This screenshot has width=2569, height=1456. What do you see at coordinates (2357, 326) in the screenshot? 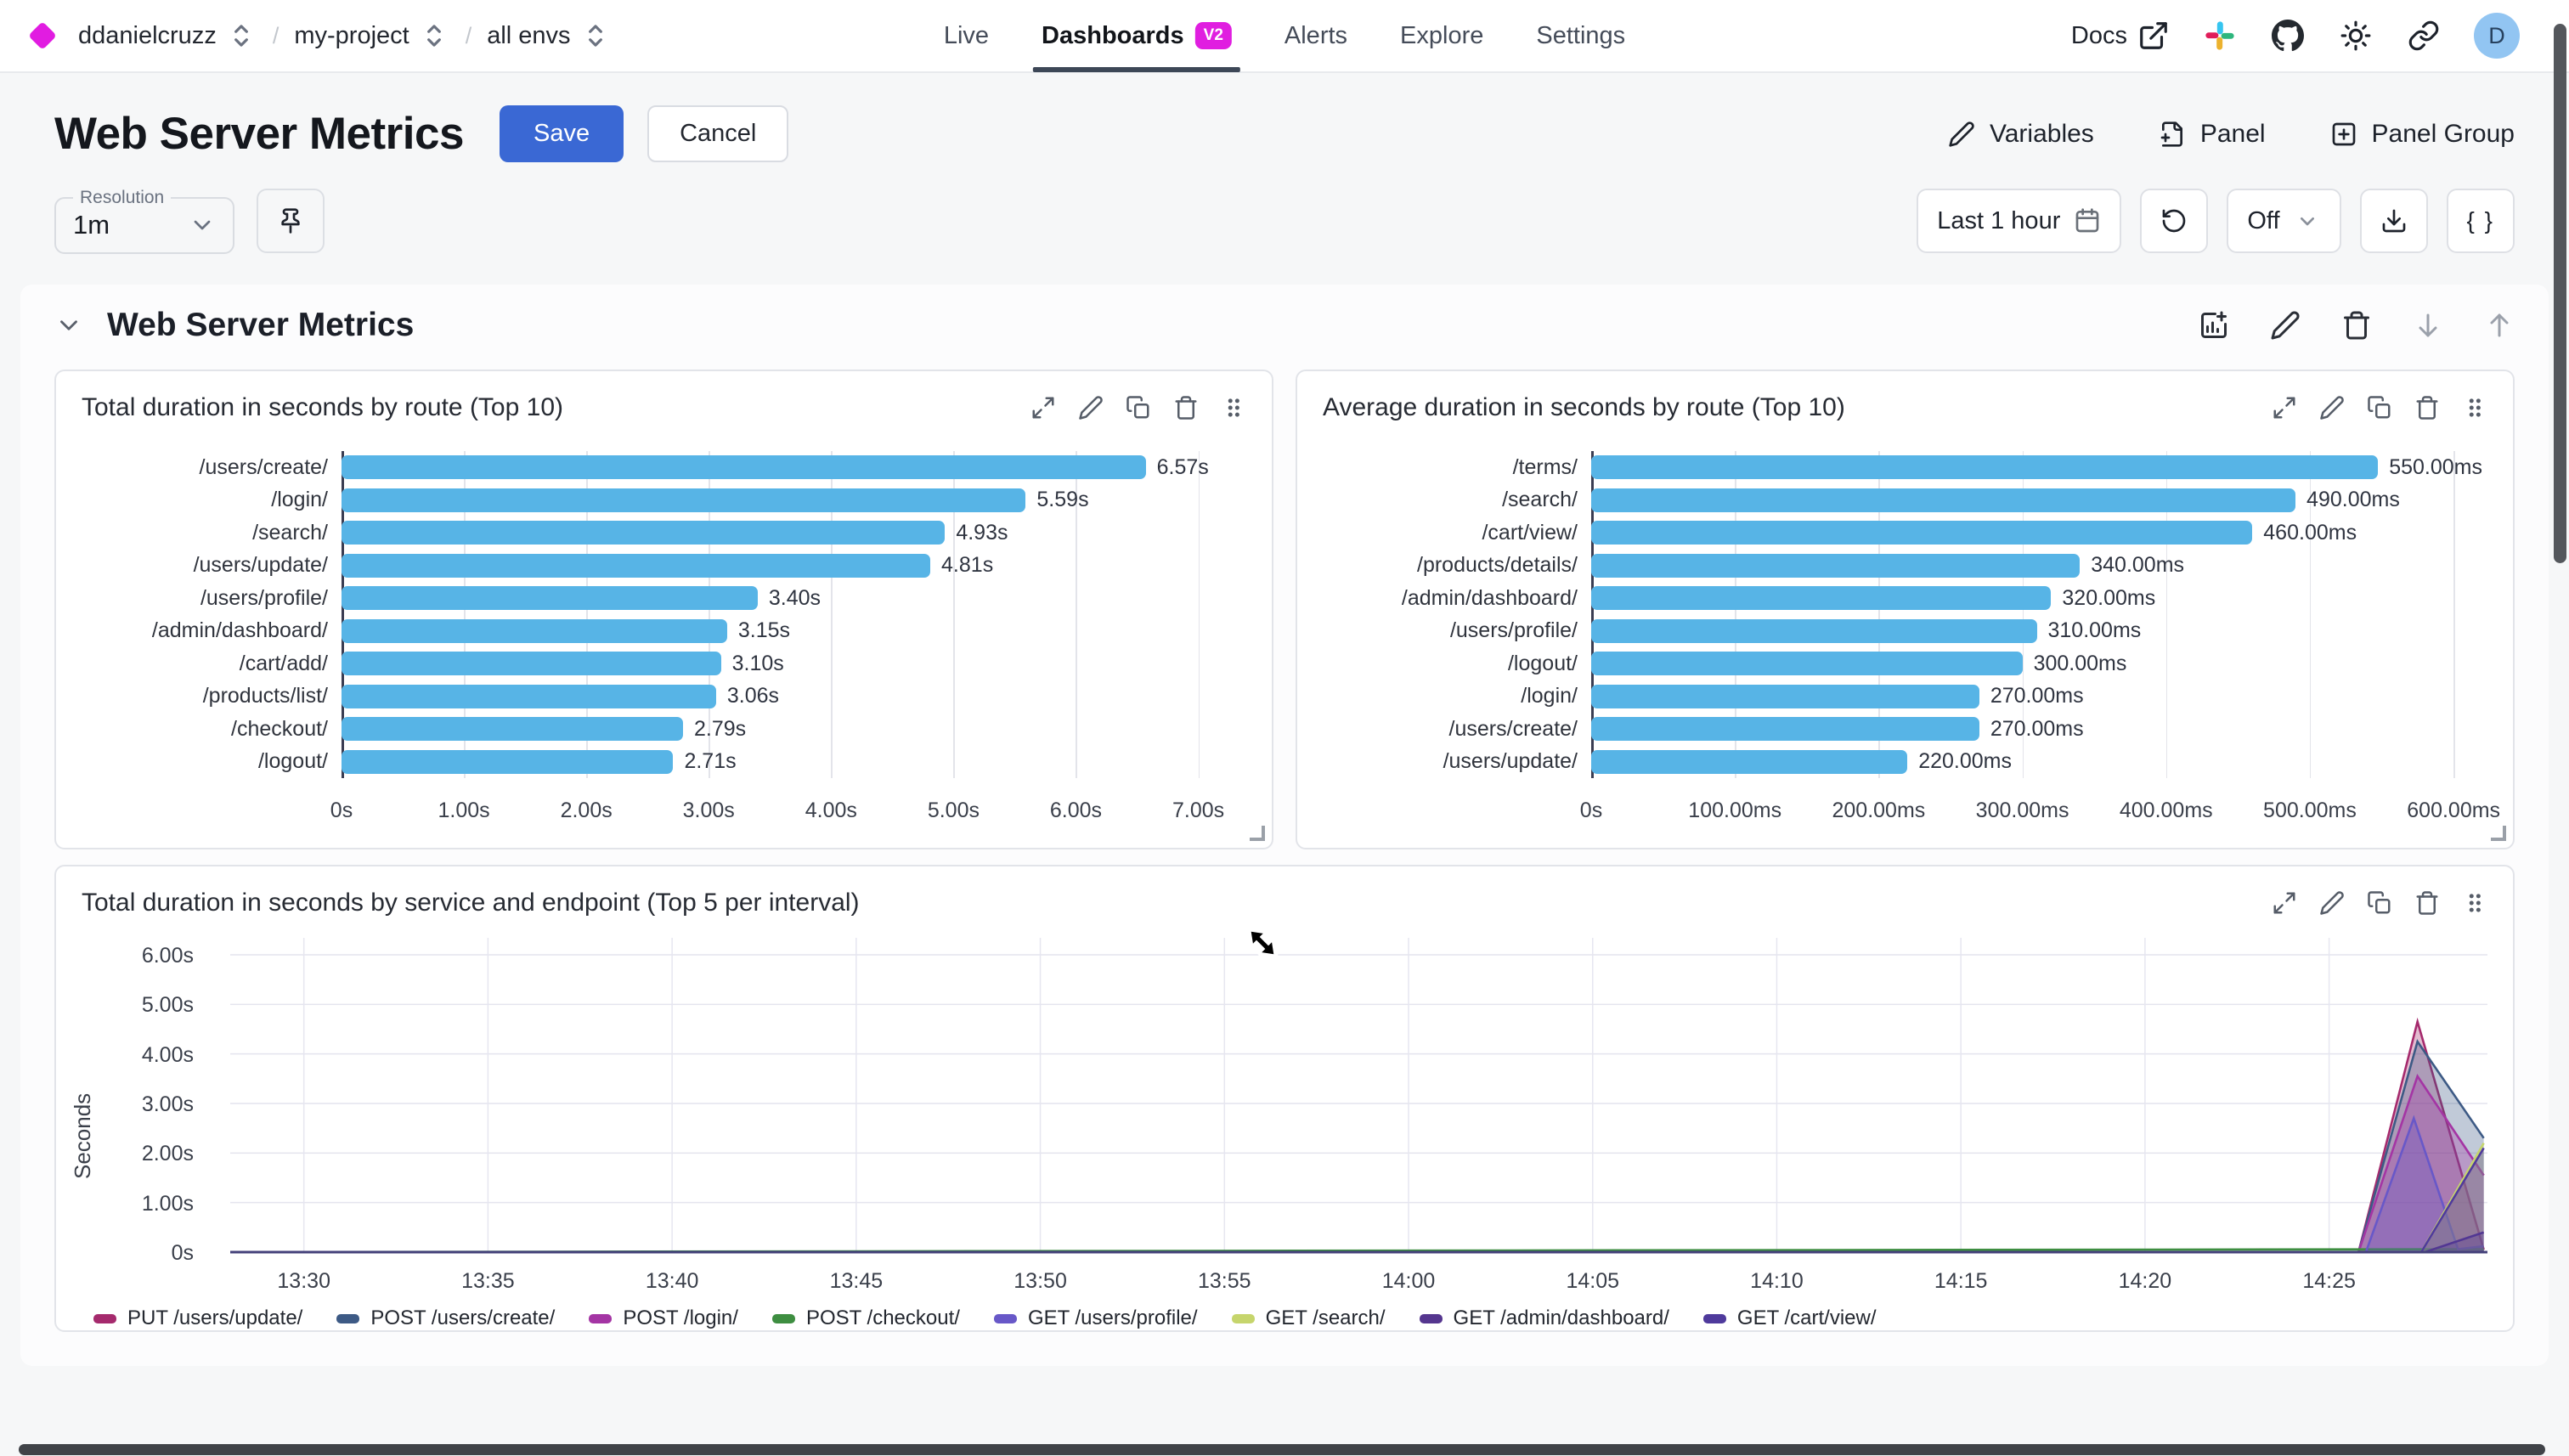
I see `delete-section-icon` at bounding box center [2357, 326].